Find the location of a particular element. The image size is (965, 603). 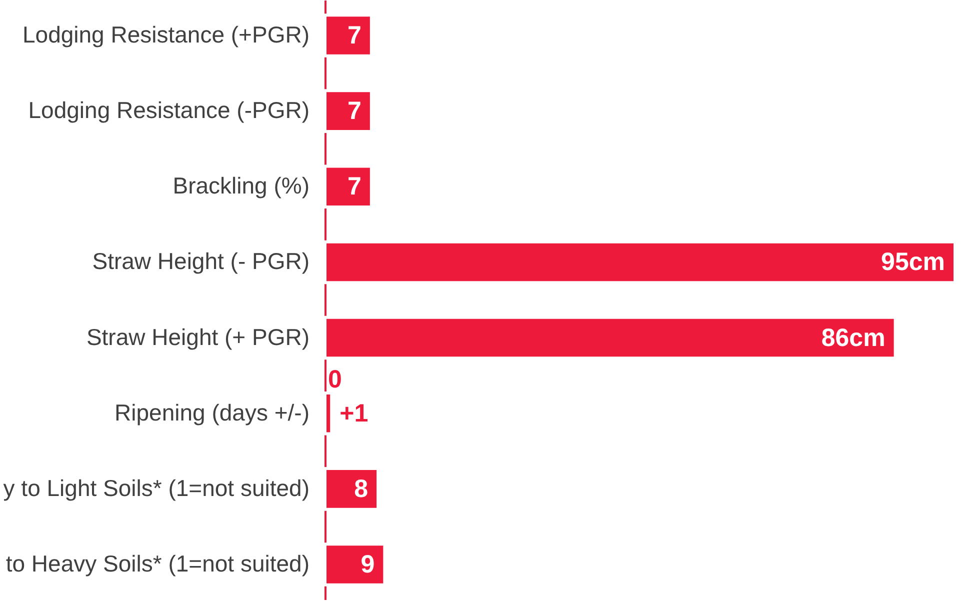

y-tick-label: Lodging Resistance (-PGR) is located at coordinates (169, 110).